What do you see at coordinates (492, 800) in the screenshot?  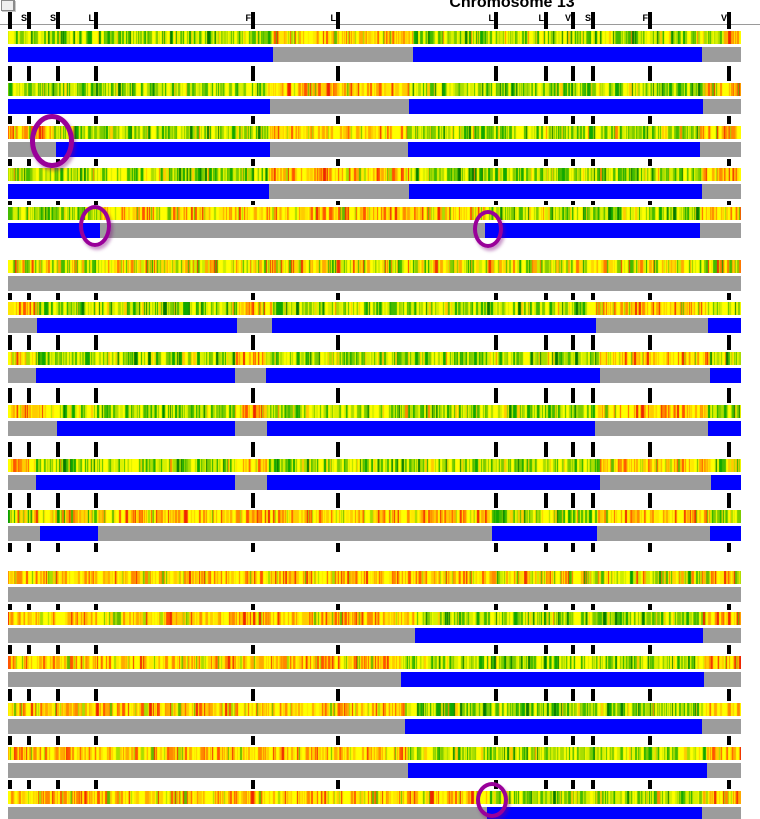 I see `annotation-ellipse` at bounding box center [492, 800].